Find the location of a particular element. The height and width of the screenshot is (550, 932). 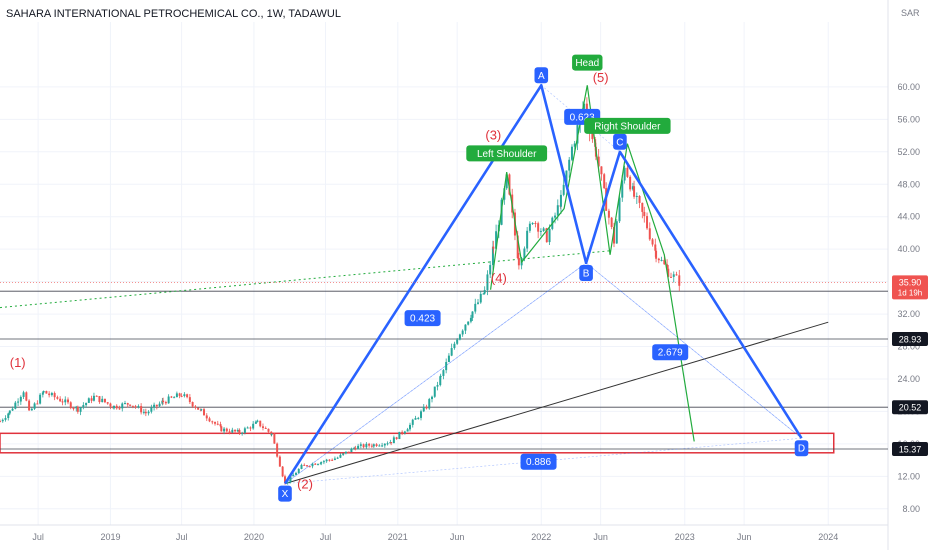

hs-label-group: Right Shoulder is located at coordinates (627, 125).